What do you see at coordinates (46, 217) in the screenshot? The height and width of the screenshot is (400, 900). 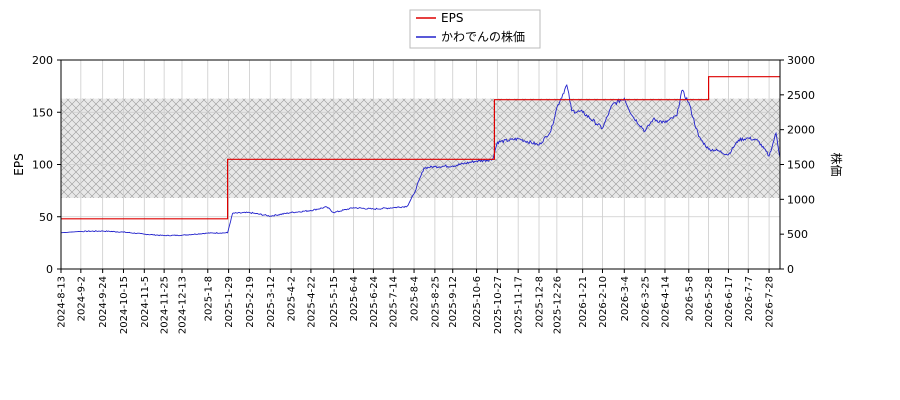 I see `left-tick-label: 50` at bounding box center [46, 217].